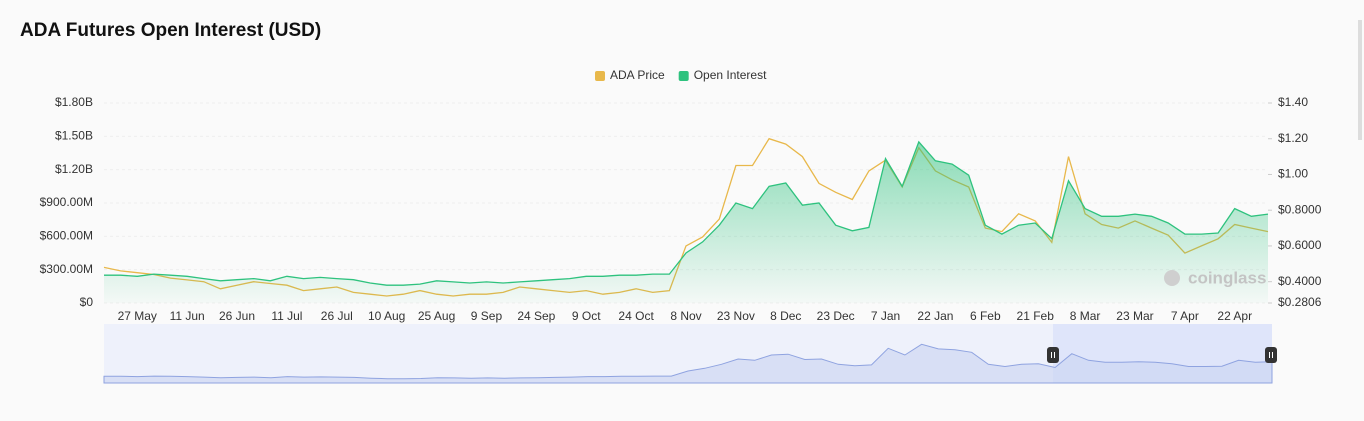 Image resolution: width=1364 pixels, height=421 pixels. I want to click on y-tick-label: $1.20B, so click(74, 169).